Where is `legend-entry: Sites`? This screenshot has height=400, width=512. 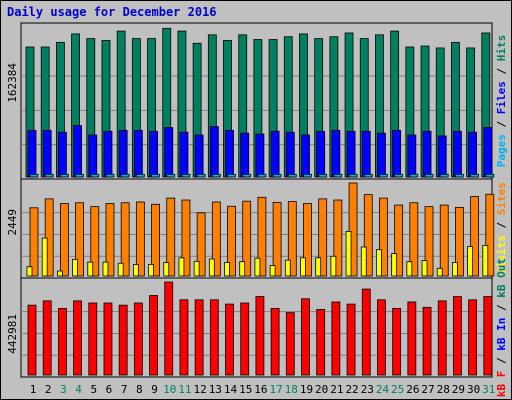
legend-entry: Sites is located at coordinates (501, 198).